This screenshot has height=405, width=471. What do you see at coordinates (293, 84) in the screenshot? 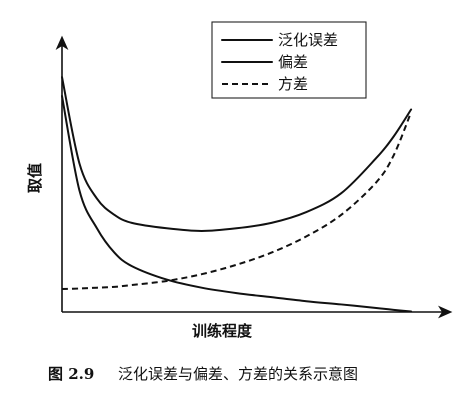
I see `legend-label: 方差` at bounding box center [293, 84].